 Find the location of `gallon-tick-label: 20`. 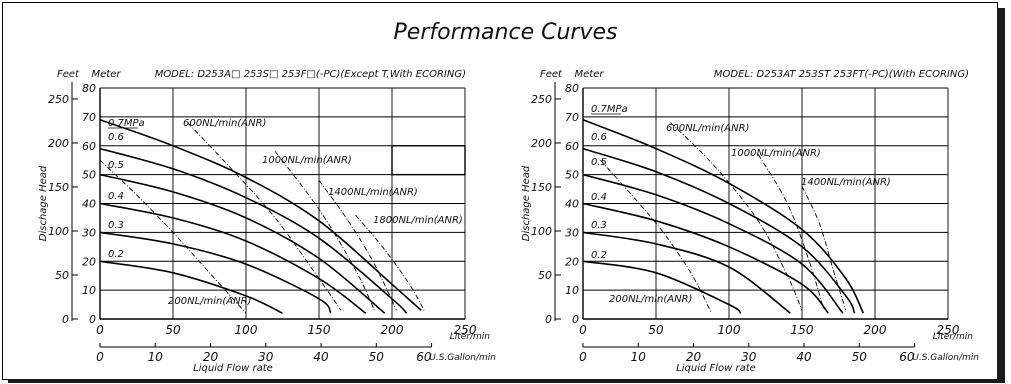

gallon-tick-label: 20 is located at coordinates (211, 357).